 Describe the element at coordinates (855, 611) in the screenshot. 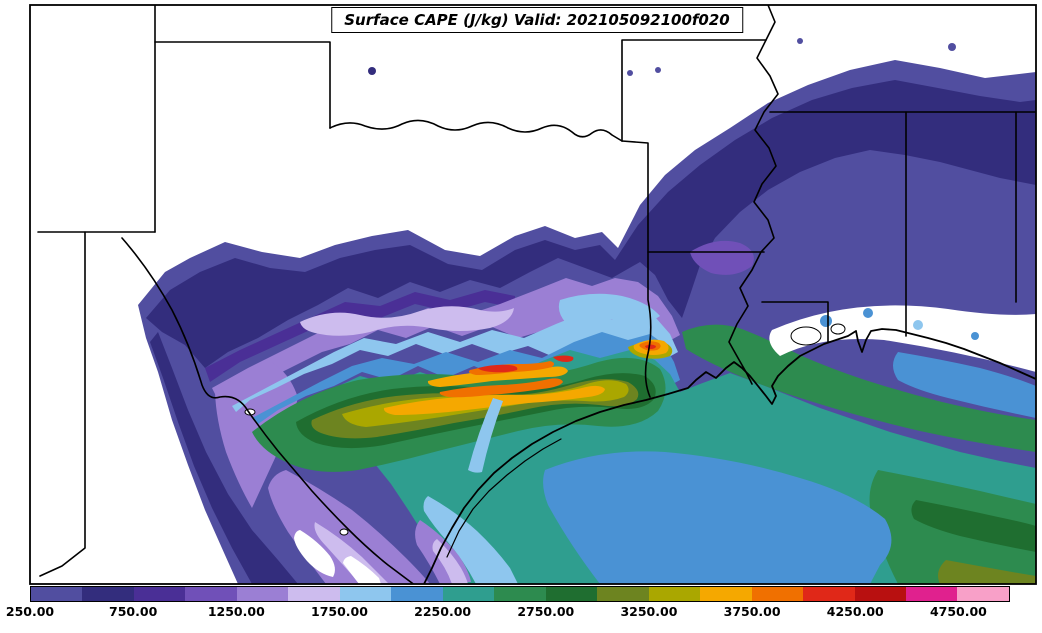

I see `colorbar-tick-label: 4250.00` at that location.